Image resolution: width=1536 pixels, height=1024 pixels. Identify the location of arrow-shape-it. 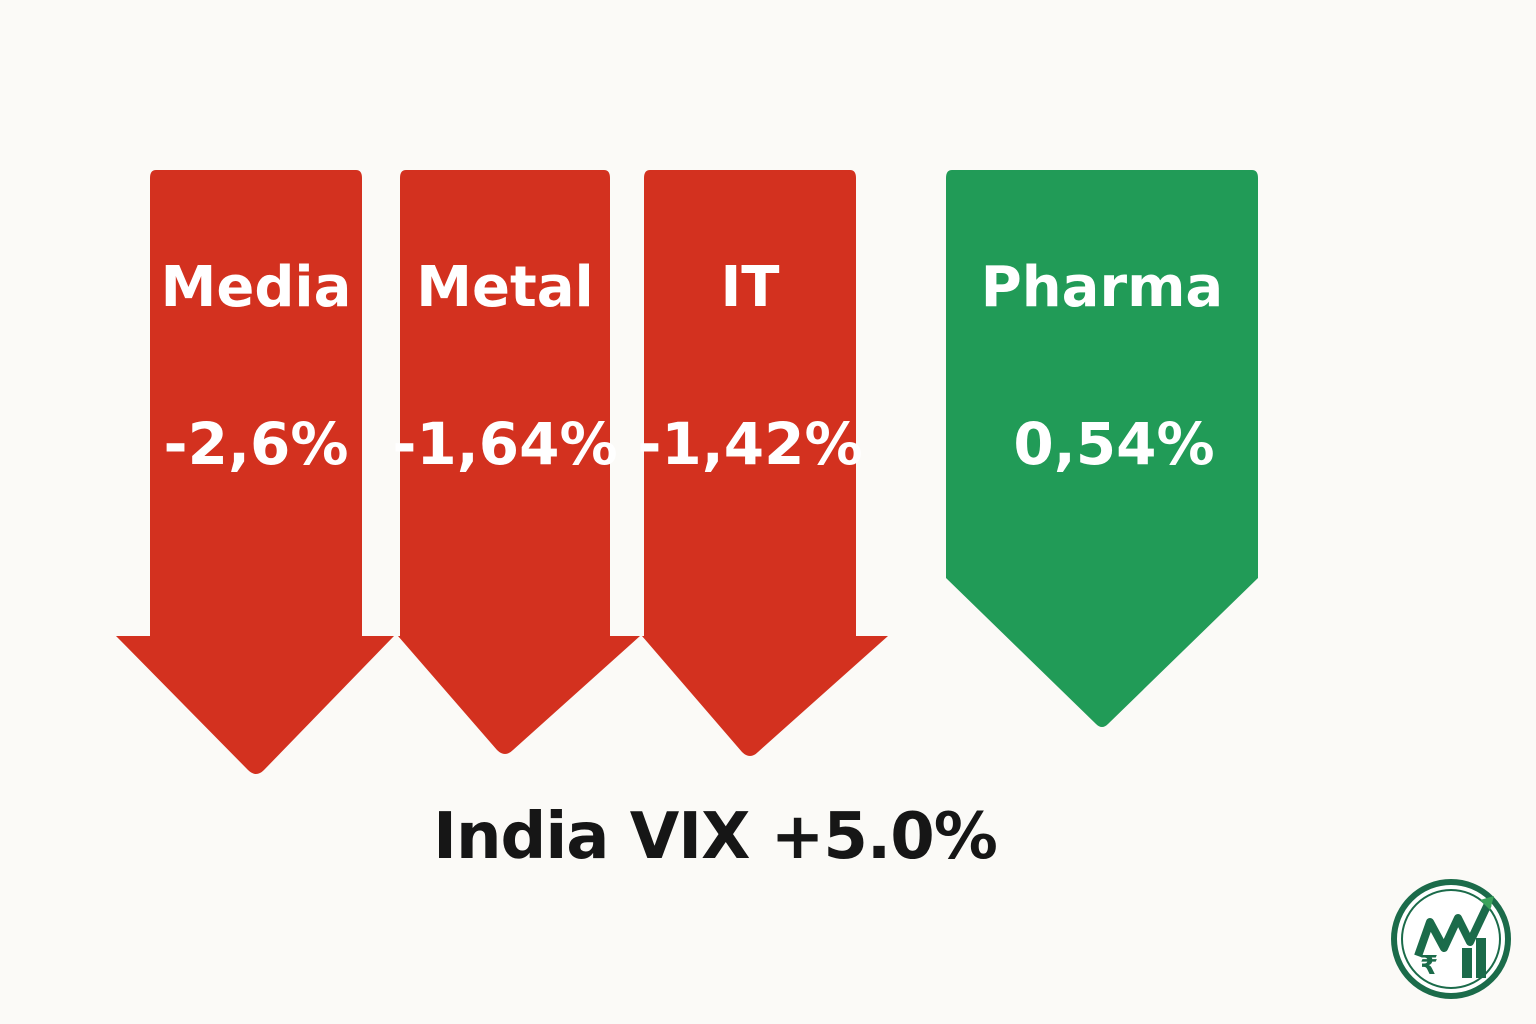
(765, 463).